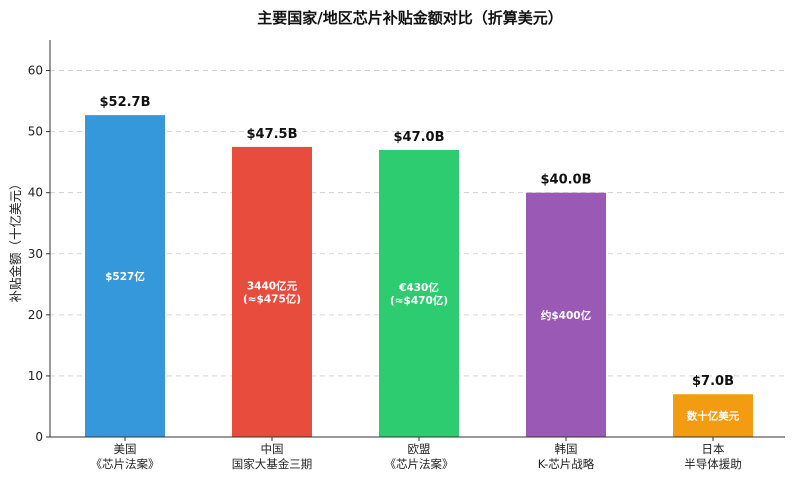 The width and height of the screenshot is (794, 483). Describe the element at coordinates (418, 287) in the screenshot. I see `inner-label: €430亿` at that location.